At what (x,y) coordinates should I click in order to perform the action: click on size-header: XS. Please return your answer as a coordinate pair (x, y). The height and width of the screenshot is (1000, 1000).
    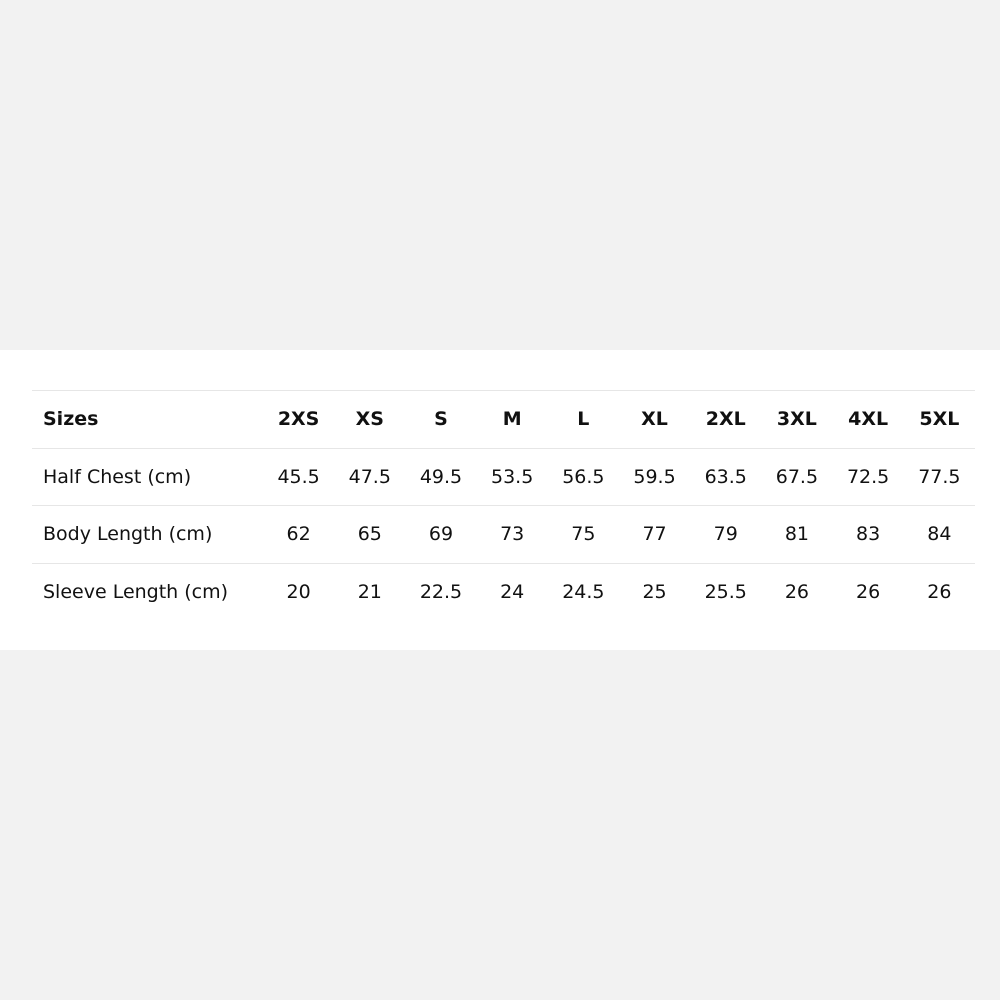
    Looking at the image, I should click on (369, 419).